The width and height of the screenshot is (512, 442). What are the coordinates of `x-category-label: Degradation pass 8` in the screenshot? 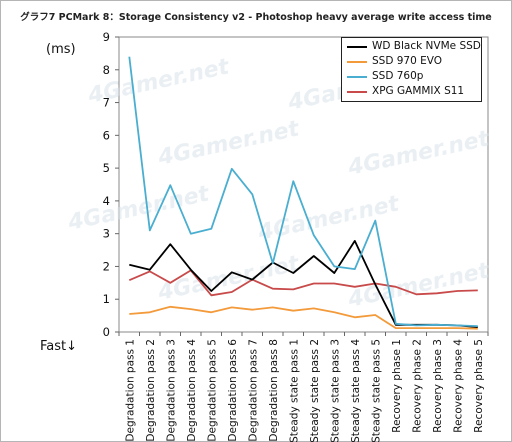 It's located at (274, 390).